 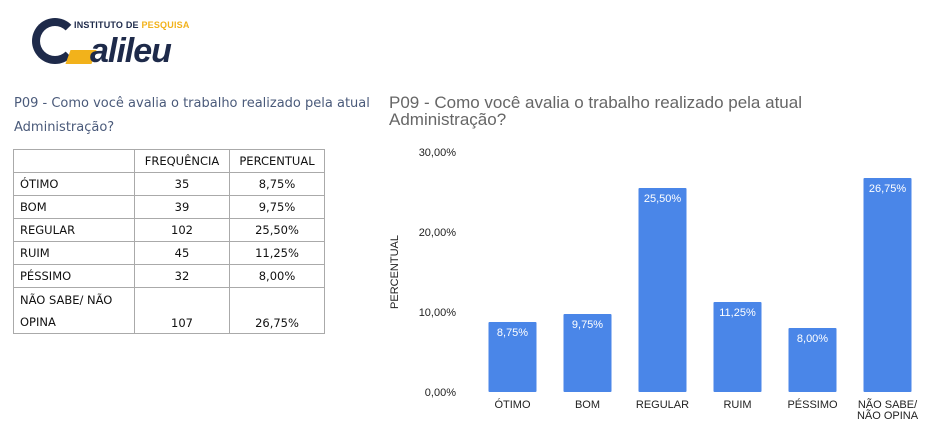 What do you see at coordinates (277, 184) in the screenshot?
I see `row-percentage: 8,75%` at bounding box center [277, 184].